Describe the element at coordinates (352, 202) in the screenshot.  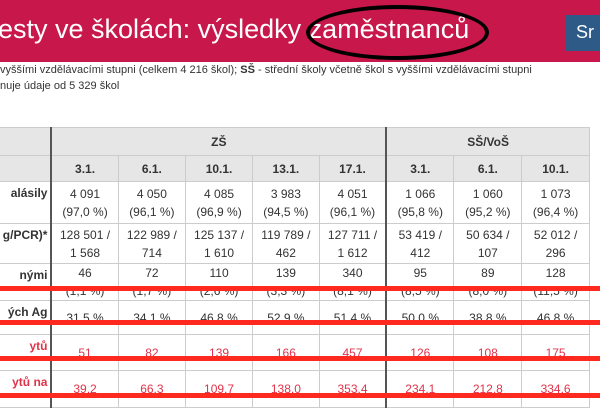
I see `table-cell: 4 051 (96,1 %)` at that location.